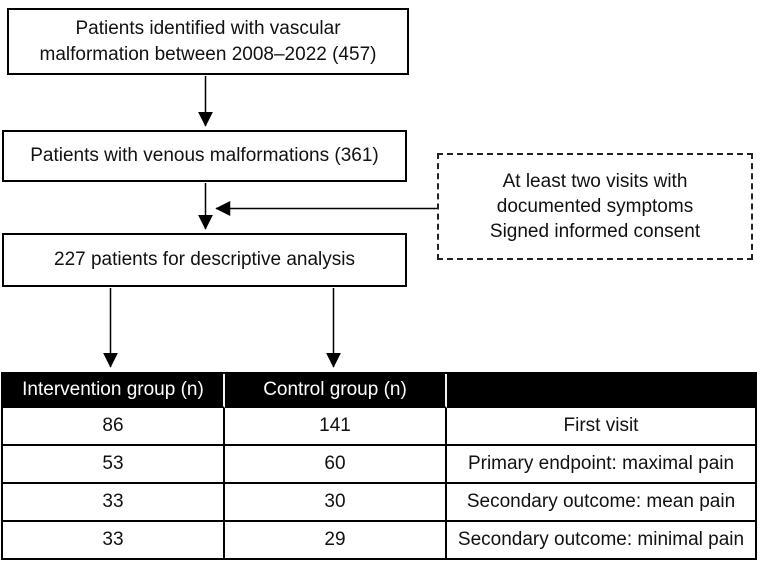 The height and width of the screenshot is (577, 760). I want to click on flow-box-analysis-text: 227 patients for descriptive analysis, so click(204, 260).